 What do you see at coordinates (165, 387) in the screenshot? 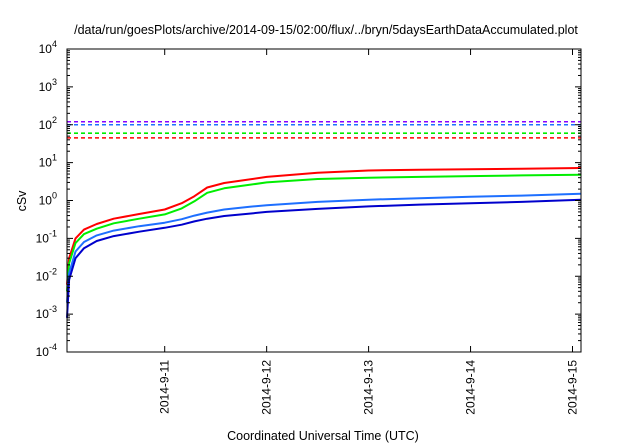
I see `x-tick-label: 2014-9-11` at bounding box center [165, 387].